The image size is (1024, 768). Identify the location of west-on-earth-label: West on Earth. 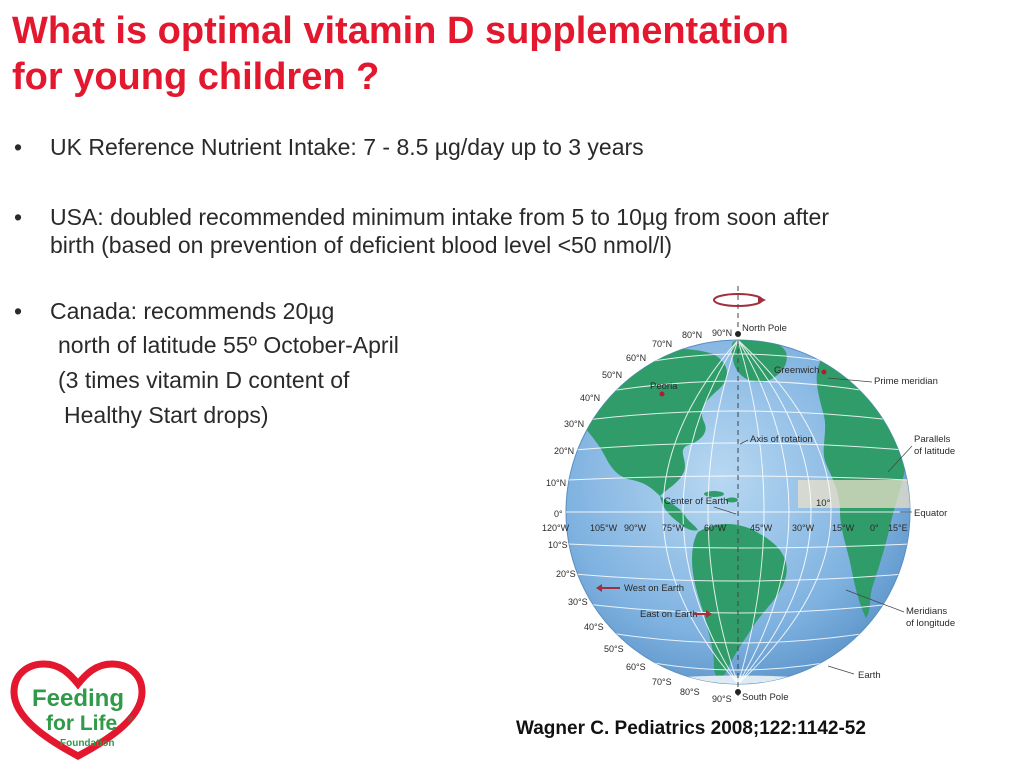
(654, 588).